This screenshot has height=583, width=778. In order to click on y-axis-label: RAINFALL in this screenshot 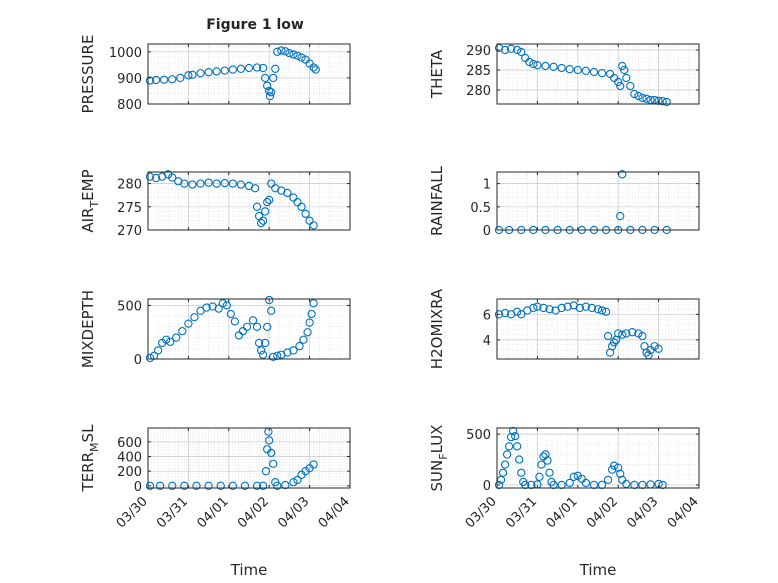, I will do `click(437, 200)`.